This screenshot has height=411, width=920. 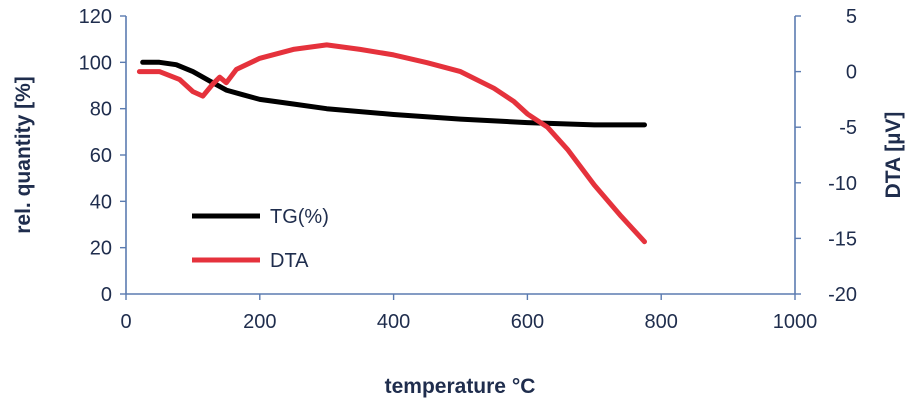 What do you see at coordinates (795, 322) in the screenshot?
I see `x-tick-label-5: 1000` at bounding box center [795, 322].